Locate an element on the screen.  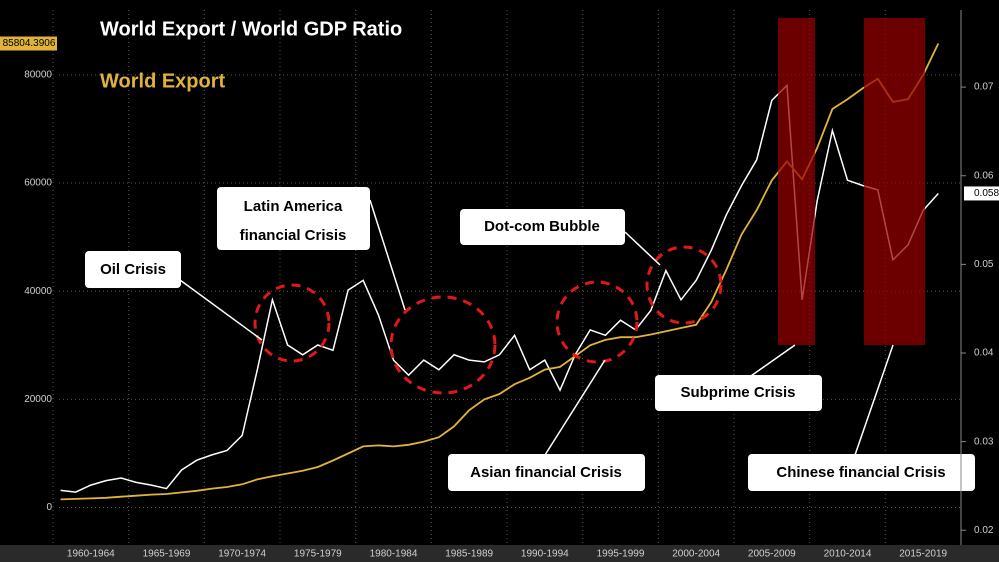
latam-circle is located at coordinates (443, 345).